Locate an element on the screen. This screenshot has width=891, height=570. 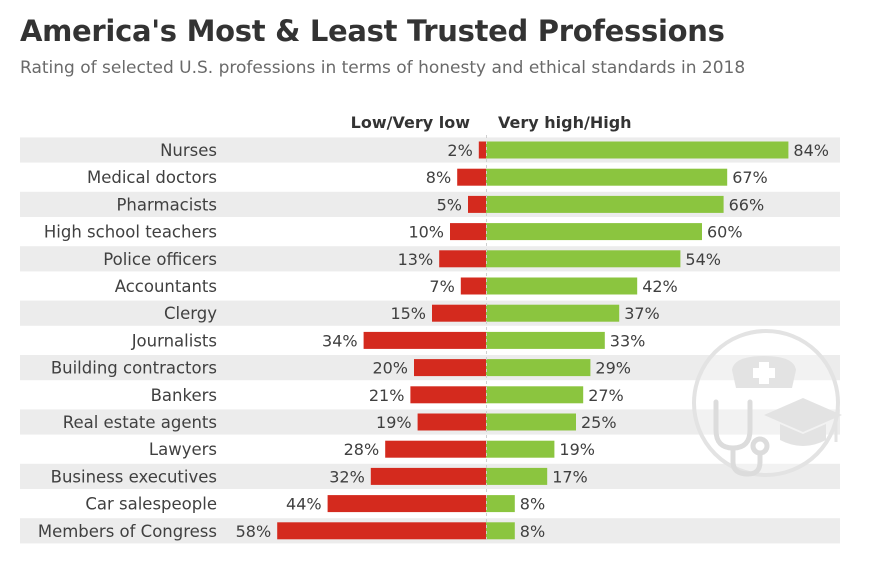
row-lawyers: Lawyers 28% 19% is located at coordinates (372, 449).